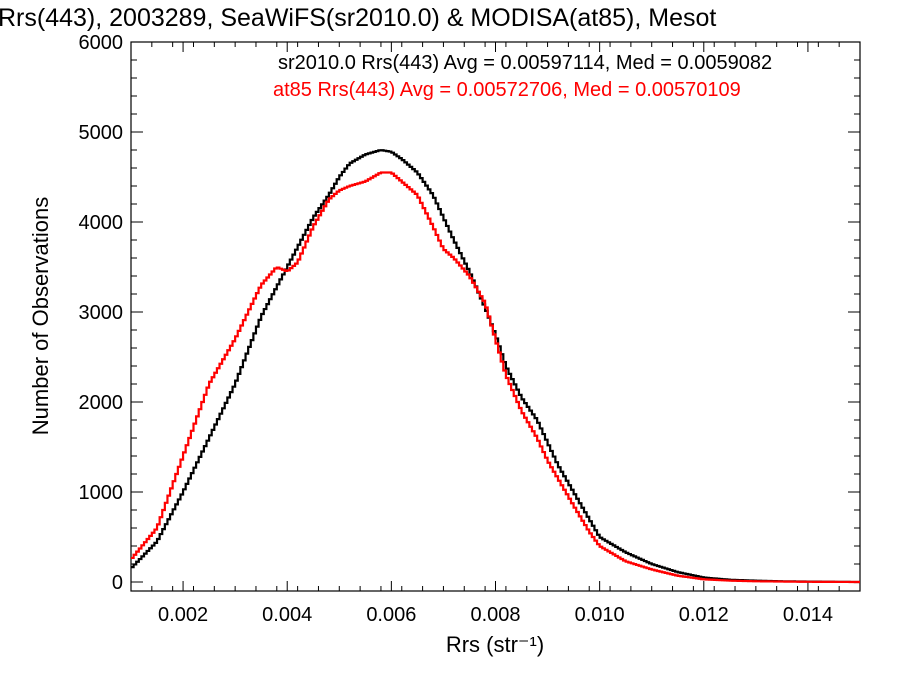  Describe the element at coordinates (101, 403) in the screenshot. I see `y-tick-label: 2000` at that location.